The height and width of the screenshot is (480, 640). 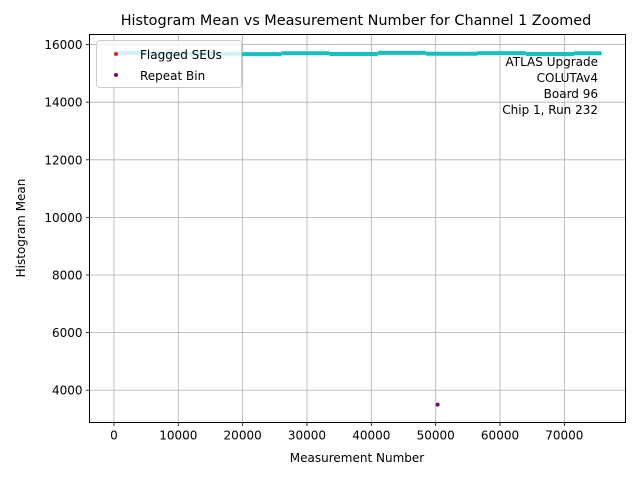 What do you see at coordinates (307, 436) in the screenshot?
I see `x-tick-label: 30000` at bounding box center [307, 436].